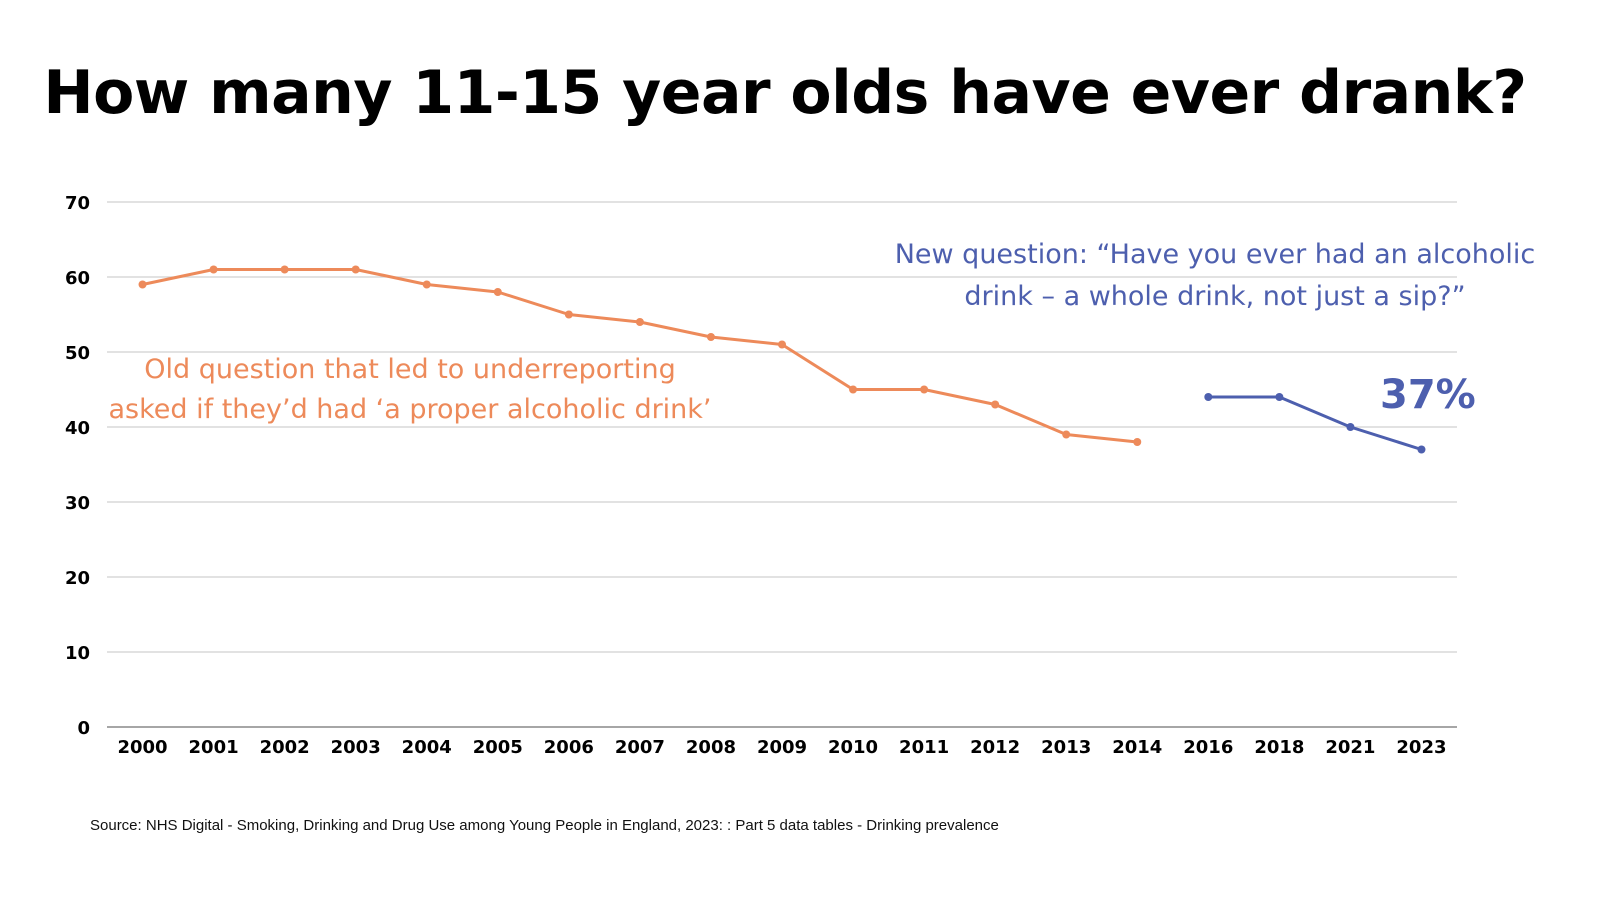 The image size is (1600, 900). What do you see at coordinates (924, 747) in the screenshot?
I see `x-tick-label: 2011` at bounding box center [924, 747].